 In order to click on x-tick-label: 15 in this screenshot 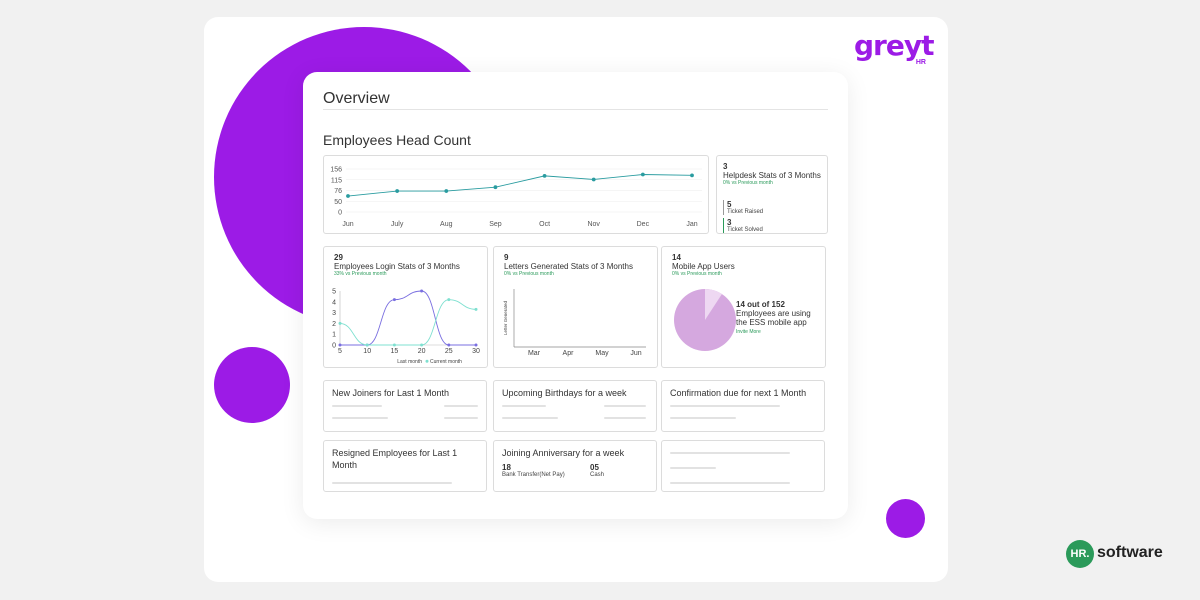, I will do `click(395, 351)`.